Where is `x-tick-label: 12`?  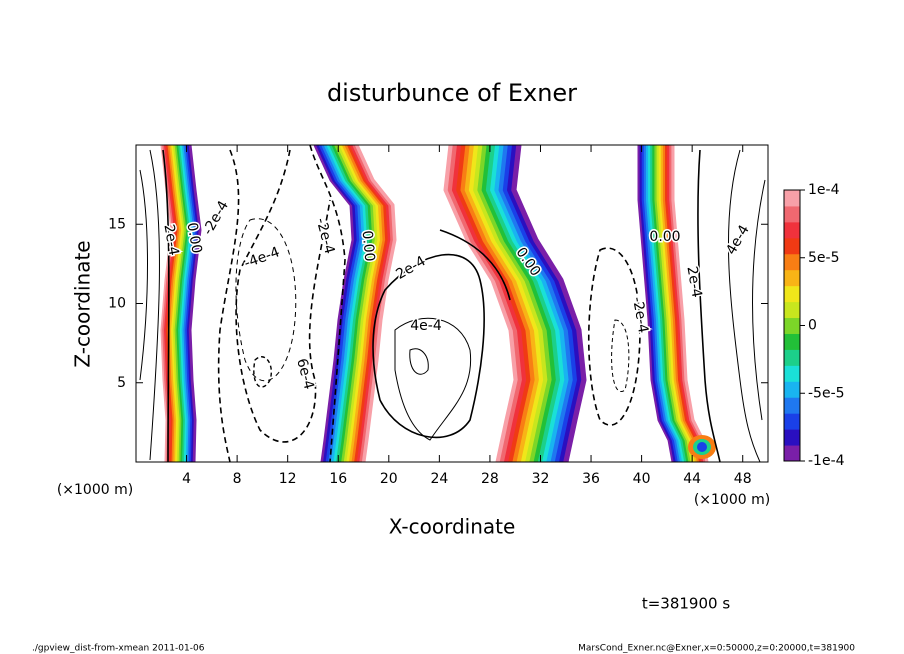 x-tick-label: 12 is located at coordinates (288, 479).